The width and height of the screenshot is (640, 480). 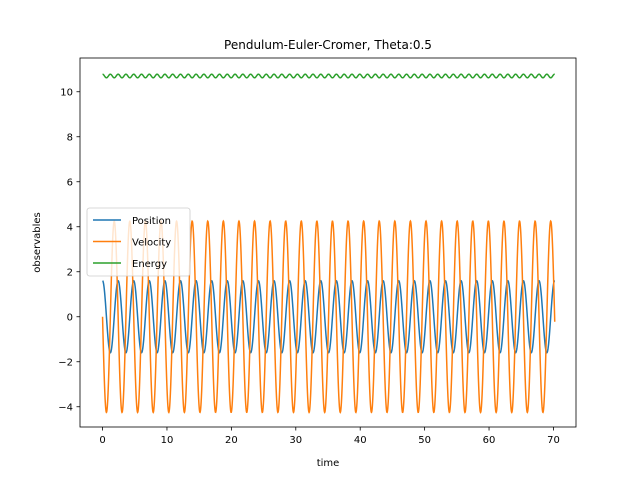 I want to click on y-tick-label: 6, so click(x=70, y=182).